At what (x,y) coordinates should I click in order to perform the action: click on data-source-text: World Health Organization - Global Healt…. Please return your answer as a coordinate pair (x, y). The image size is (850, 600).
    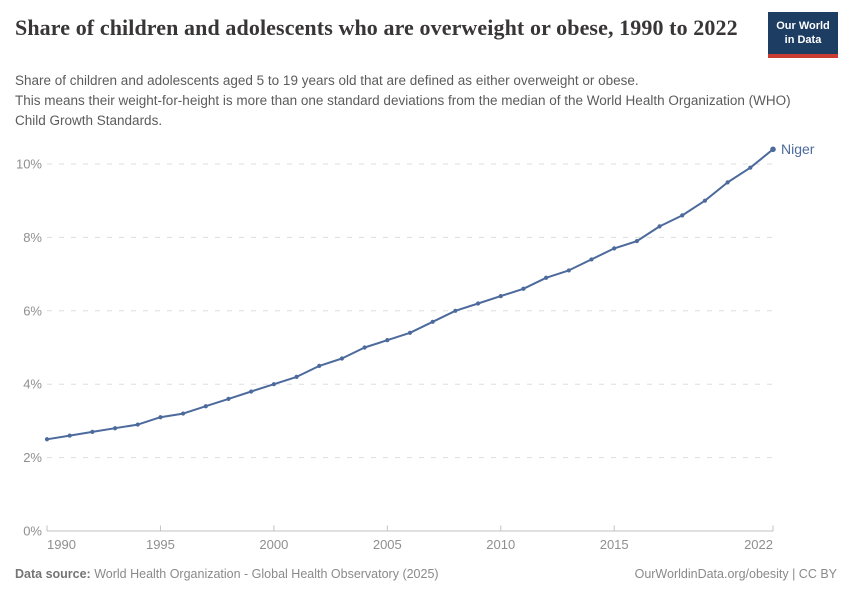
    Looking at the image, I should click on (264, 574).